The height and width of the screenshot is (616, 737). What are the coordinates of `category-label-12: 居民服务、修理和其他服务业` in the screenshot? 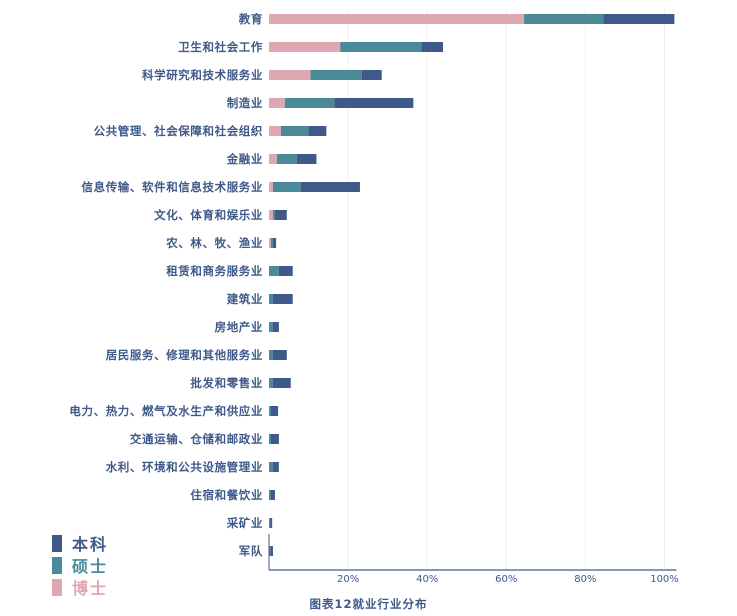 It's located at (184, 355).